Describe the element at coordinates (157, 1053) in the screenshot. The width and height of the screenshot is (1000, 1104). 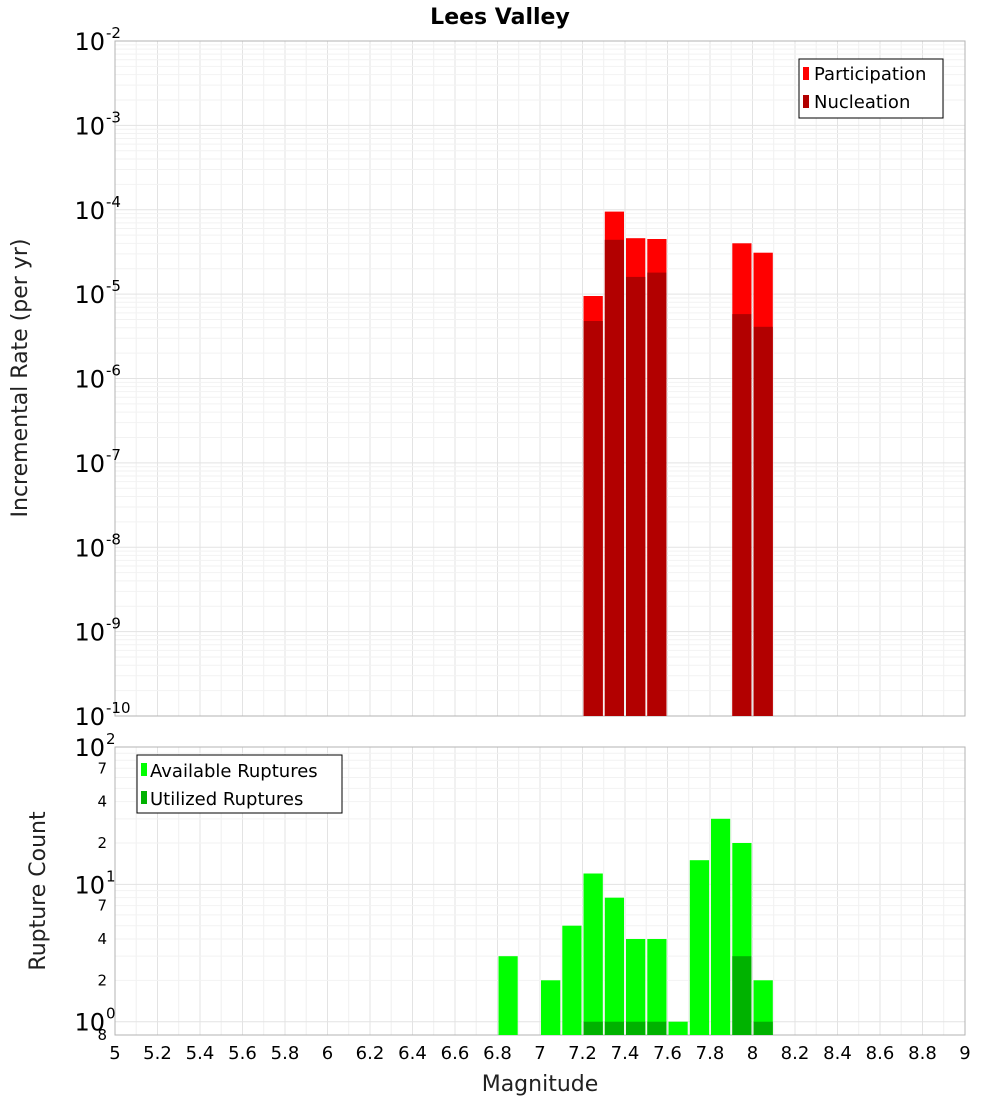
I see `x-tick-label: 5.2` at that location.